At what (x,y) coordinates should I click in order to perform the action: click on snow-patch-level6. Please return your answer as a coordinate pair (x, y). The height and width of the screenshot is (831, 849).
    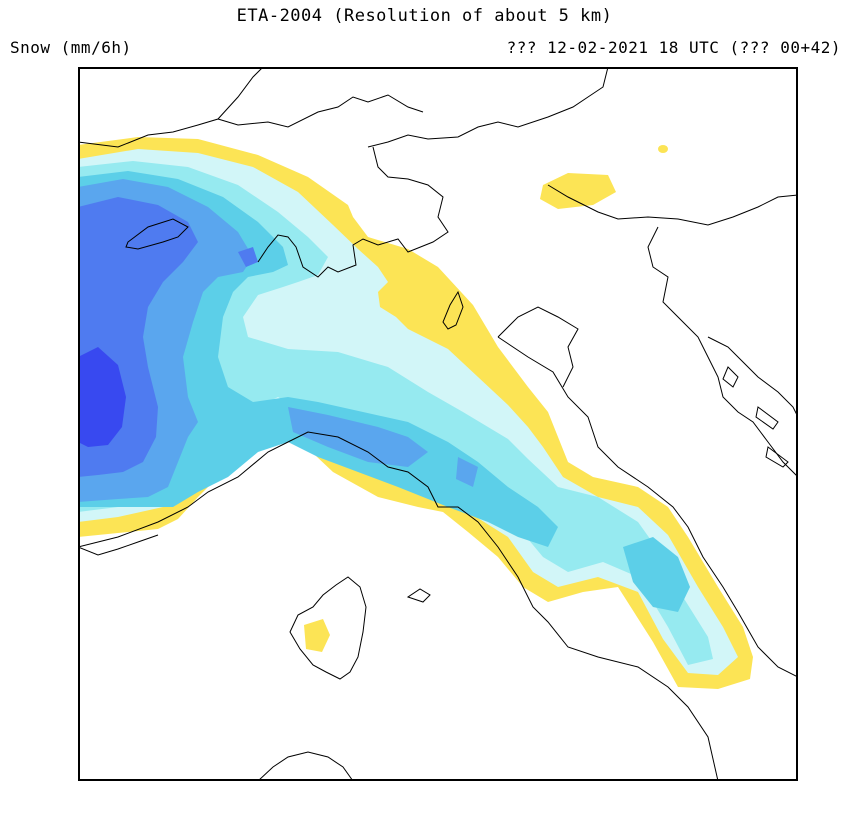
    Looking at the image, I should click on (248, 257).